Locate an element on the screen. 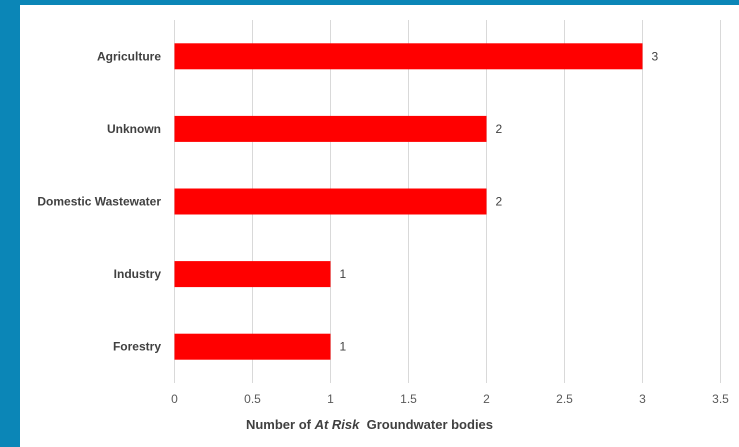 The width and height of the screenshot is (739, 447). x-axis-title: Number of At Risk Groundwater bodies is located at coordinates (369, 424).